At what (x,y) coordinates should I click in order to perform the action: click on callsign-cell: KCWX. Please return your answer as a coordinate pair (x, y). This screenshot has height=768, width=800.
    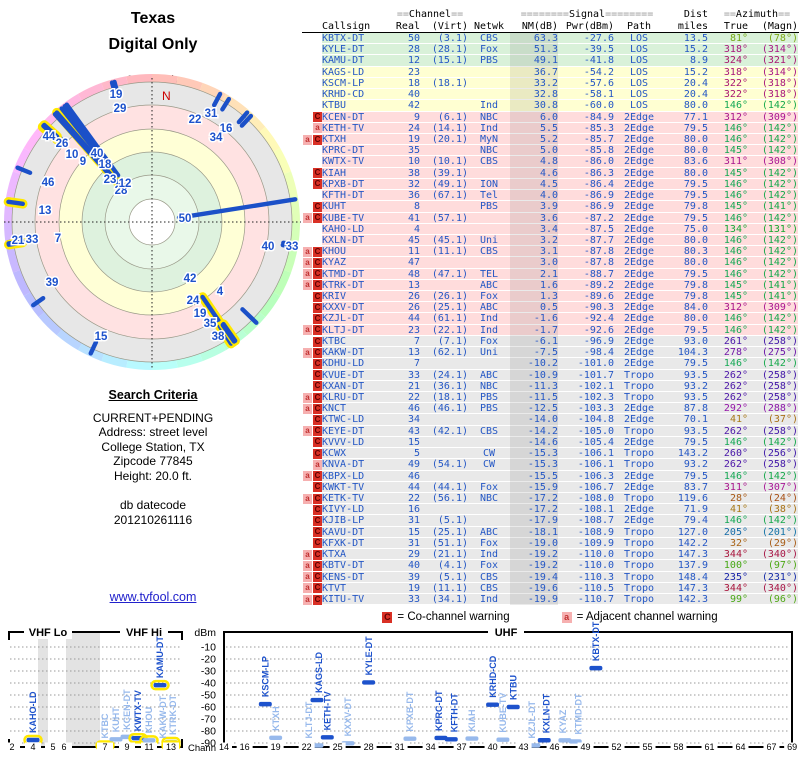
    Looking at the image, I should click on (334, 454).